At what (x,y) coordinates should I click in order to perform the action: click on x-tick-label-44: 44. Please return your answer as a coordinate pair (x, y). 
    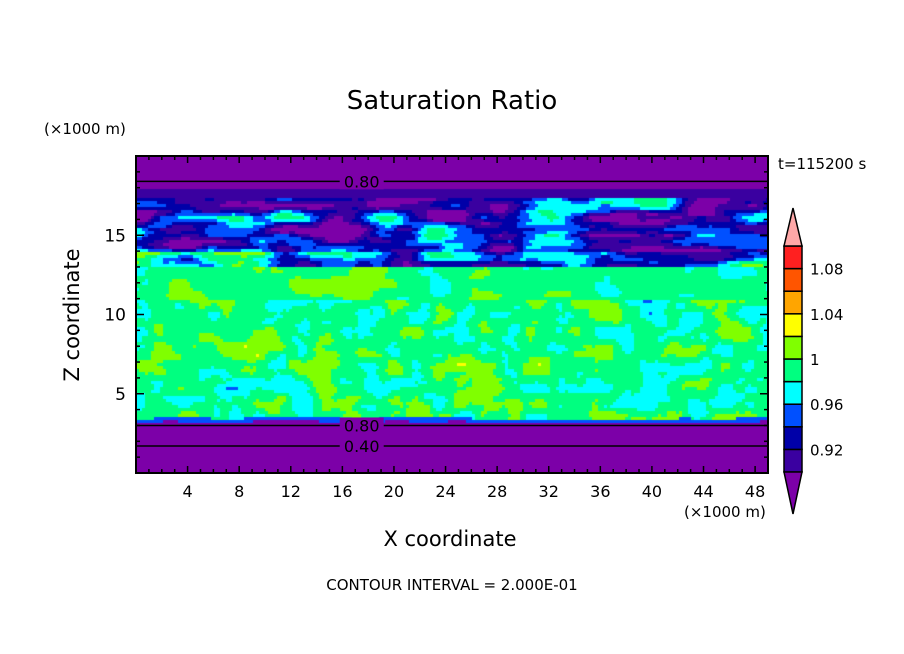
    Looking at the image, I should click on (703, 491).